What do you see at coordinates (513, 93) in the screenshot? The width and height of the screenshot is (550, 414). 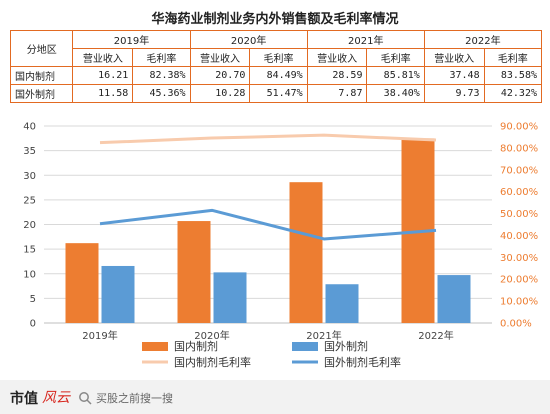 I see `table-cell: 42.32%` at bounding box center [513, 93].